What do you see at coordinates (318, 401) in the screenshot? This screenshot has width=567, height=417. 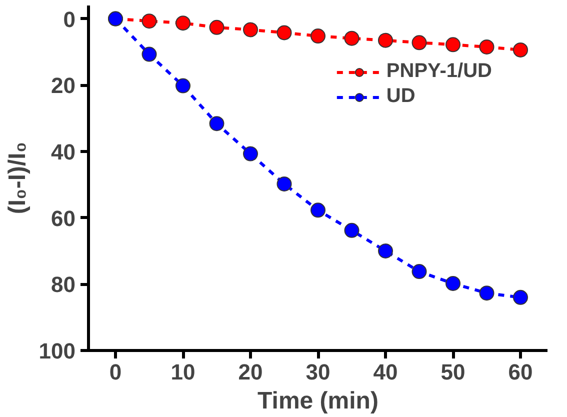 I see `x-axis-title: Time (min)` at bounding box center [318, 401].